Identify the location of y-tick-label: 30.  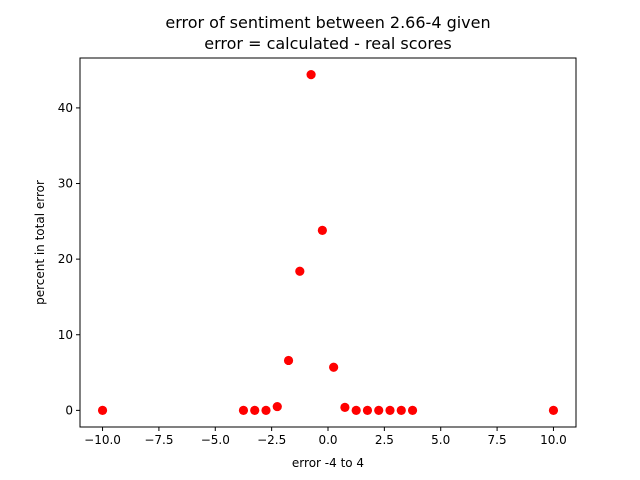
(65, 184).